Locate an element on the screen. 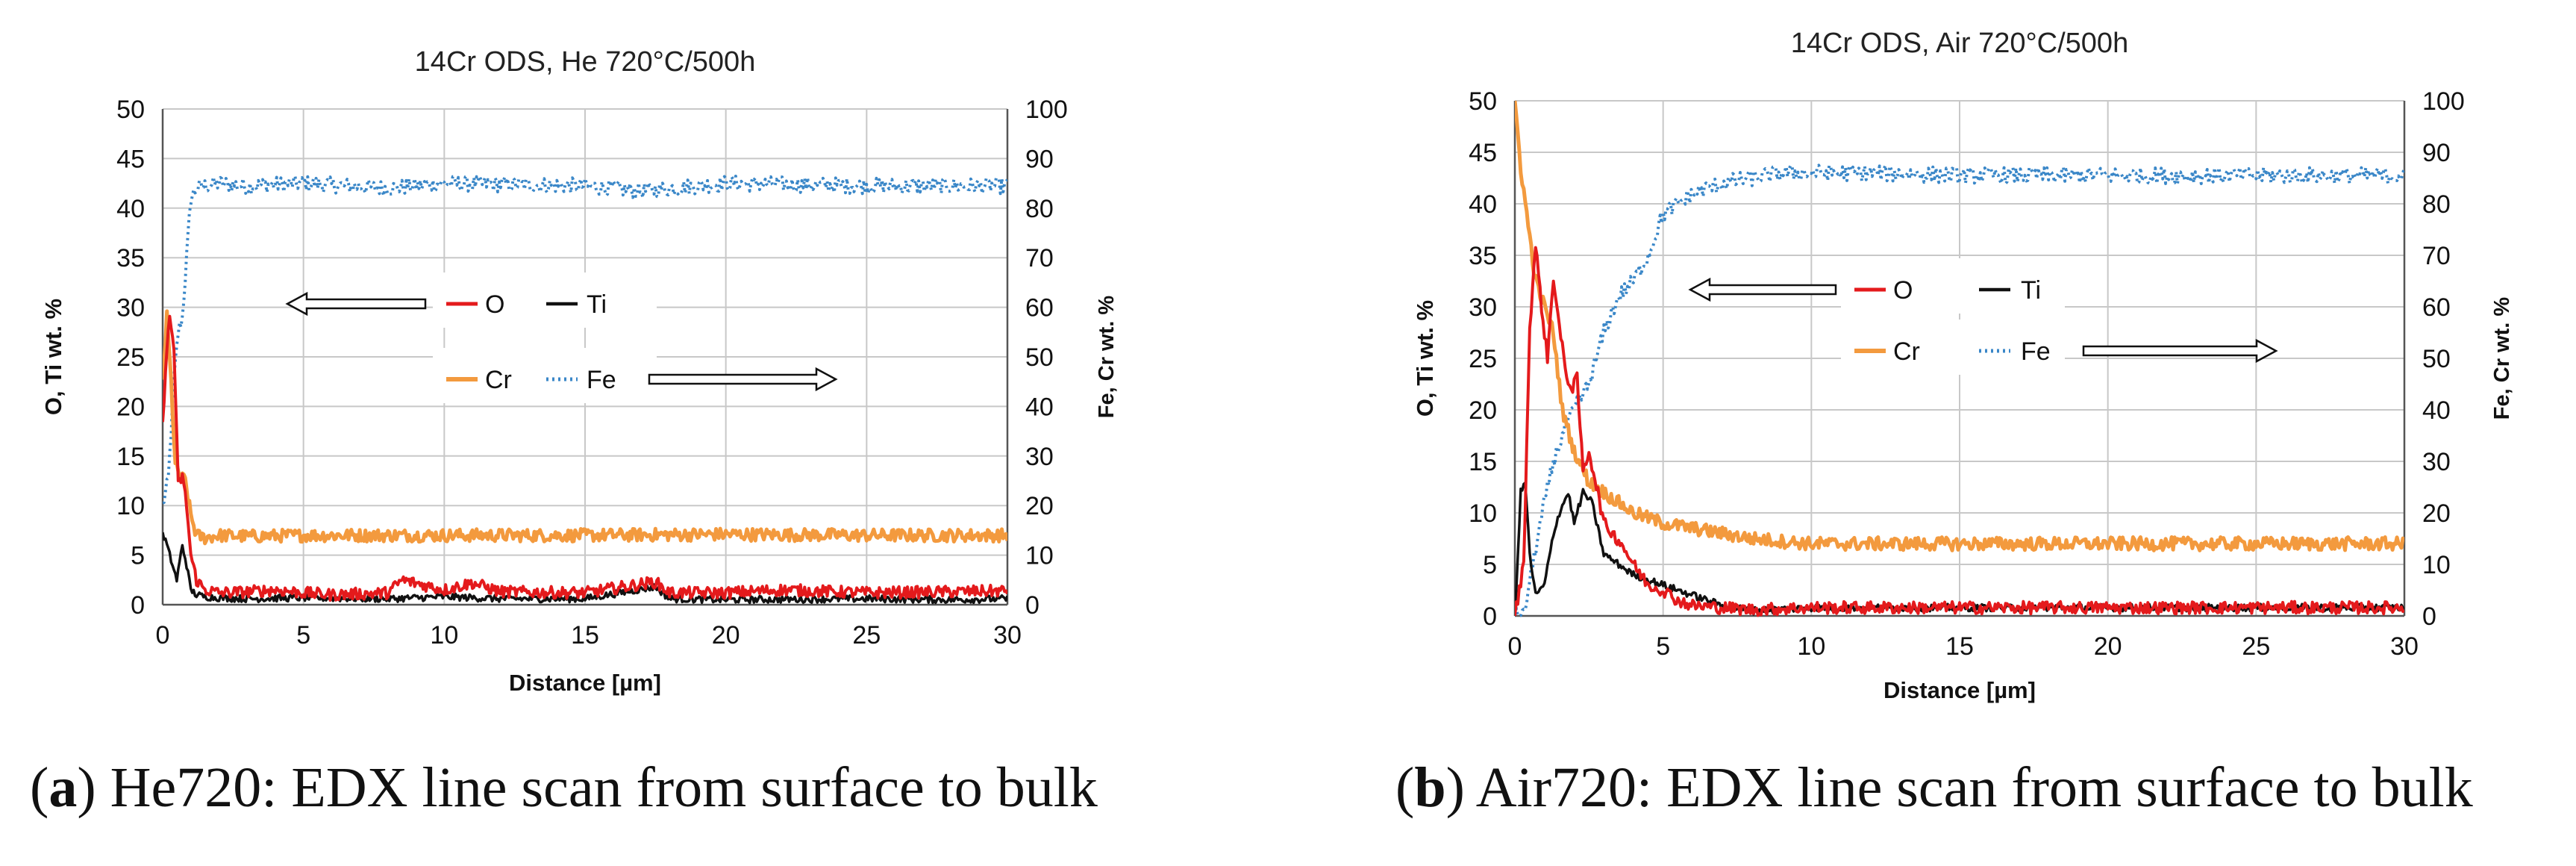 The image size is (2576, 866). chart-title: 14Cr ODS, He 720°C/500h is located at coordinates (585, 62).